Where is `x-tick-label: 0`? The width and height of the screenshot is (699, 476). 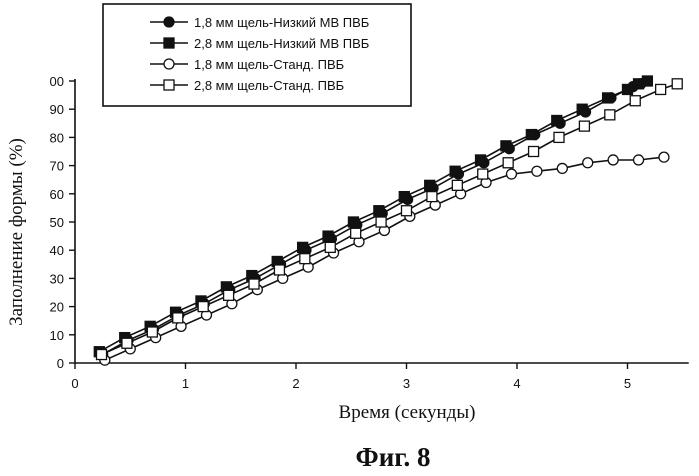 x-tick-label: 0 is located at coordinates (74, 383).